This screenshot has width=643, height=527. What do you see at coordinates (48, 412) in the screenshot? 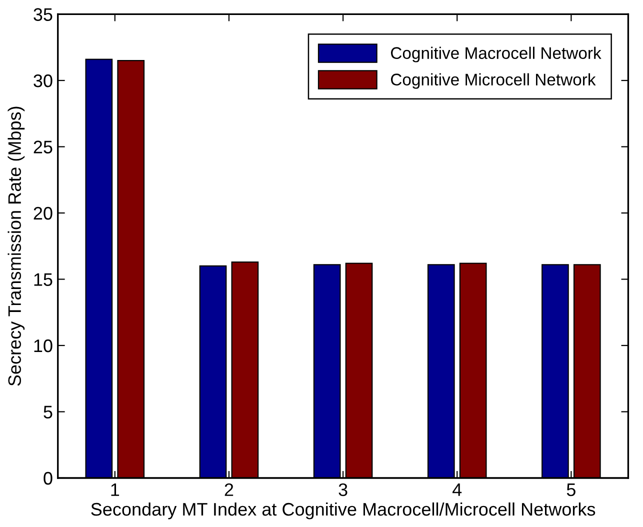
I see `y-tick-label: 5` at bounding box center [48, 412].